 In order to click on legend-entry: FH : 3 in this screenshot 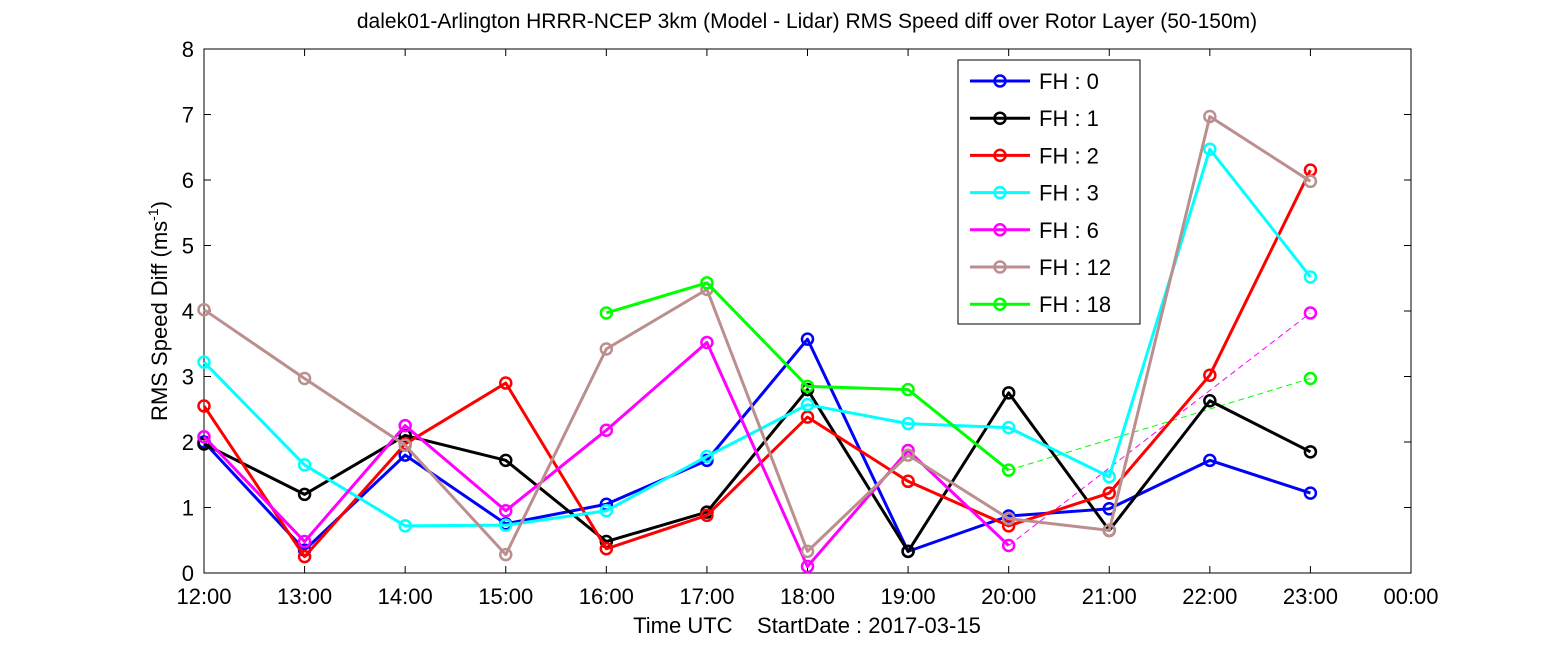, I will do `click(1034, 193)`.